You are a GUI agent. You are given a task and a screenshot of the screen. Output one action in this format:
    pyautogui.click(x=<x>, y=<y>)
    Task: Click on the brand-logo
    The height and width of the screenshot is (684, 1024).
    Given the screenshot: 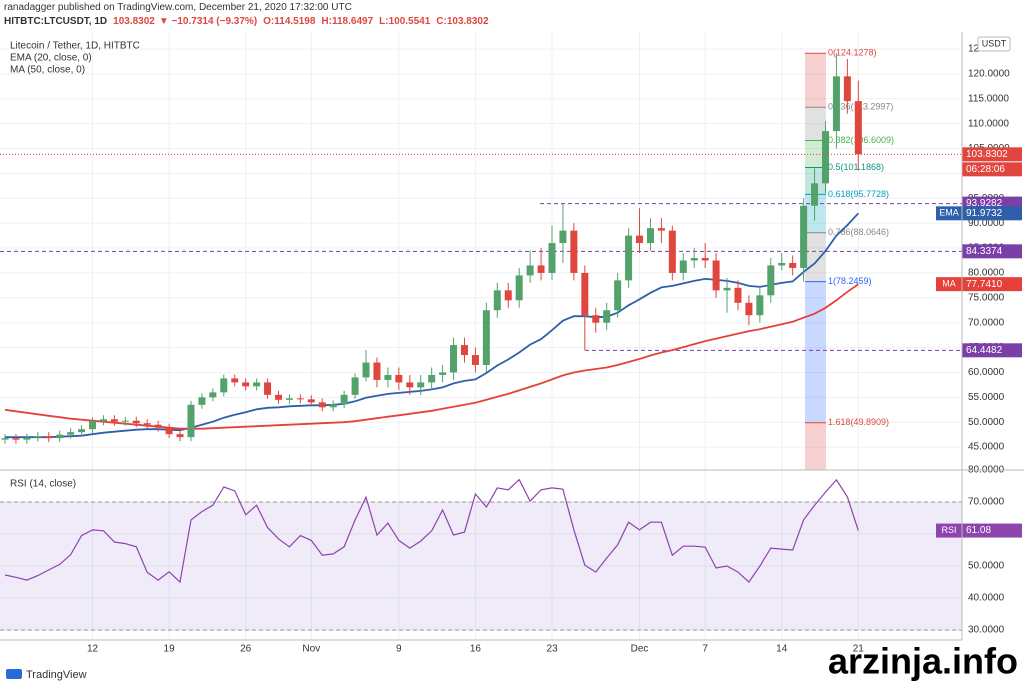 What is the action you would take?
    pyautogui.click(x=14, y=674)
    